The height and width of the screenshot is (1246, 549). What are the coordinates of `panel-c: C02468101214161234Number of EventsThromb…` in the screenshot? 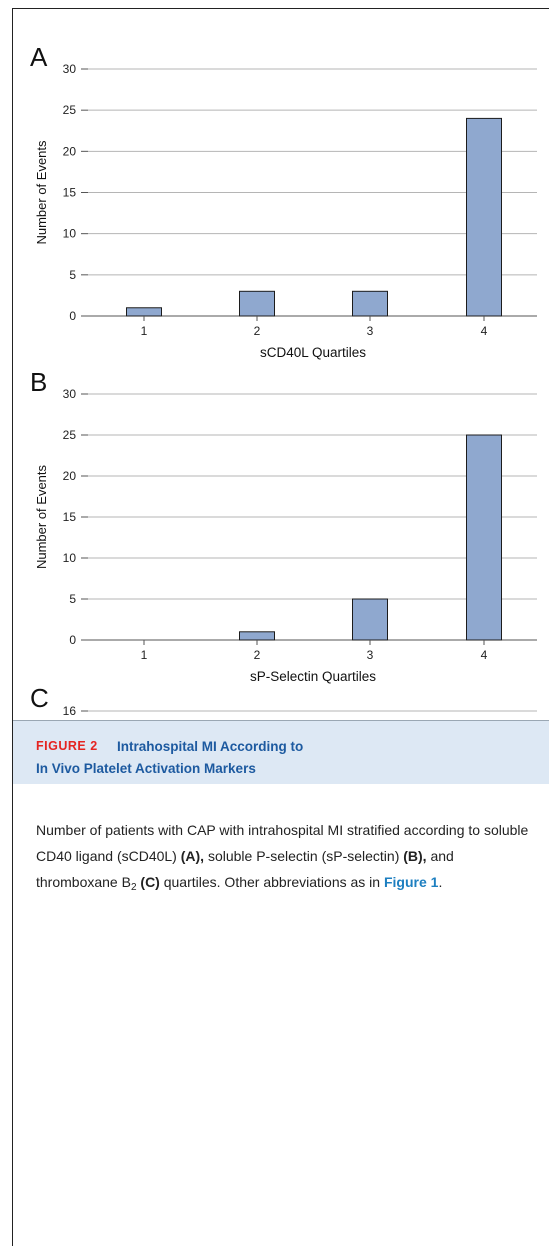 It's located at (283, 700).